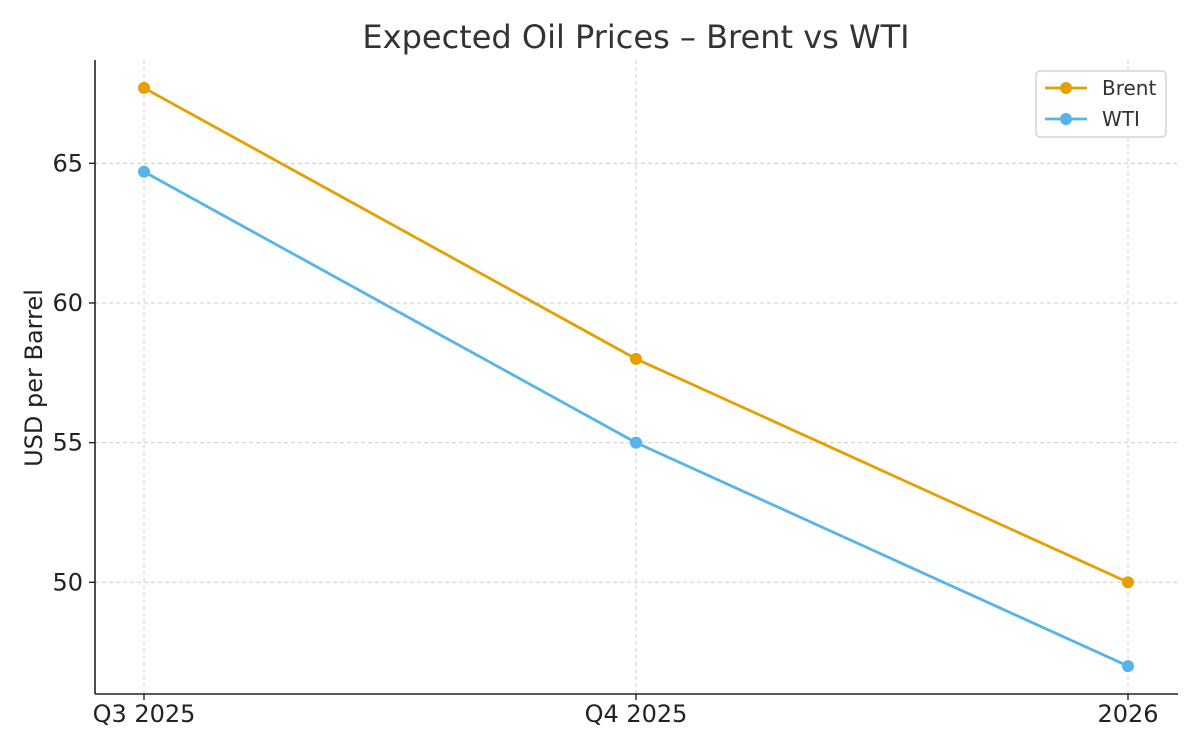 The height and width of the screenshot is (750, 1200). What do you see at coordinates (1127, 714) in the screenshot?
I see `x-tick-label: 2026` at bounding box center [1127, 714].